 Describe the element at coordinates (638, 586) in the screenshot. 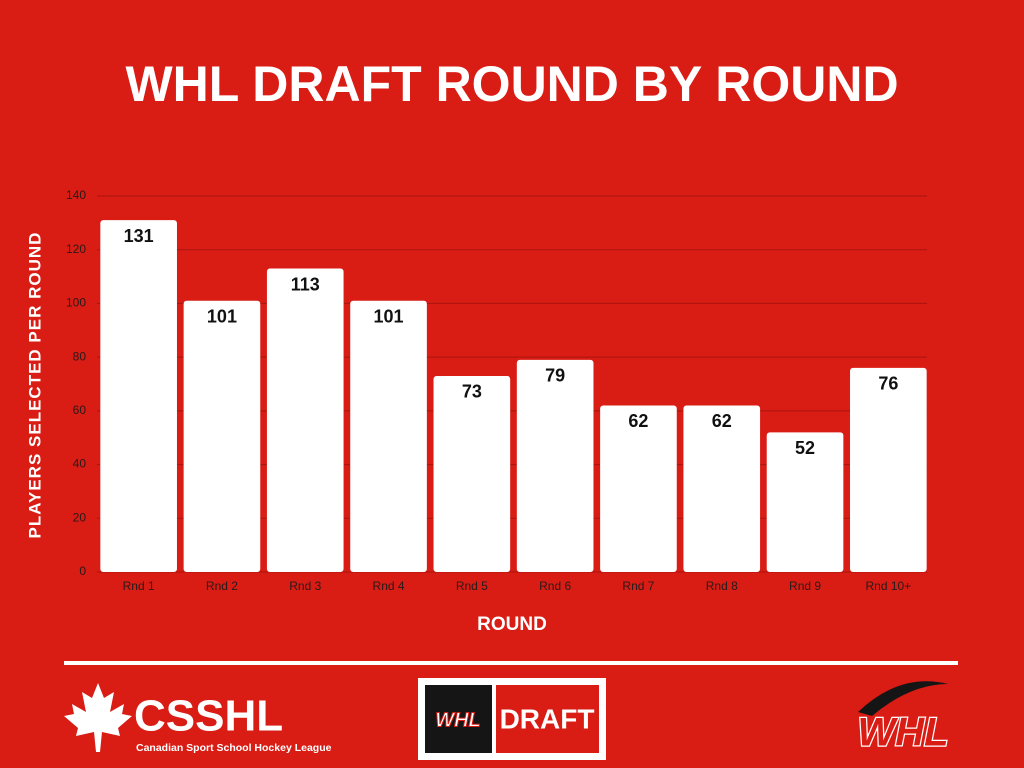

I see `x-tick-label: Rnd 7` at that location.